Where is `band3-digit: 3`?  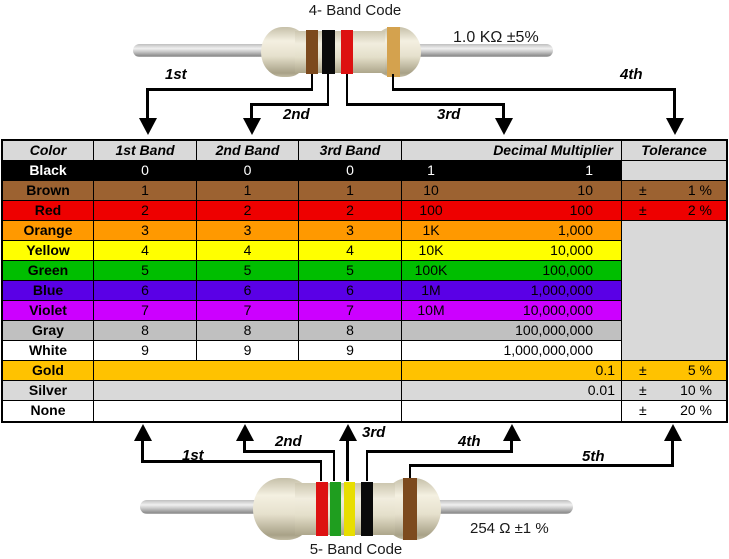
band3-digit: 3 is located at coordinates (350, 231).